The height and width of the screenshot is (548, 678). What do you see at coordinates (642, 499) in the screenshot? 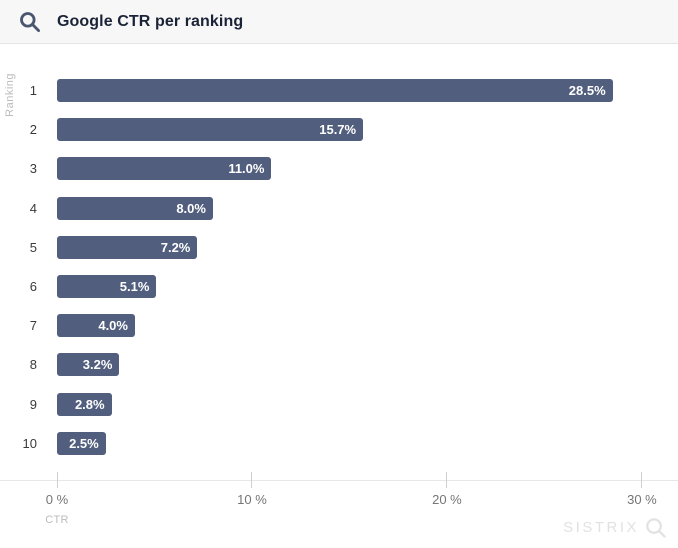
I see `x-tick-label: 30 %` at bounding box center [642, 499].